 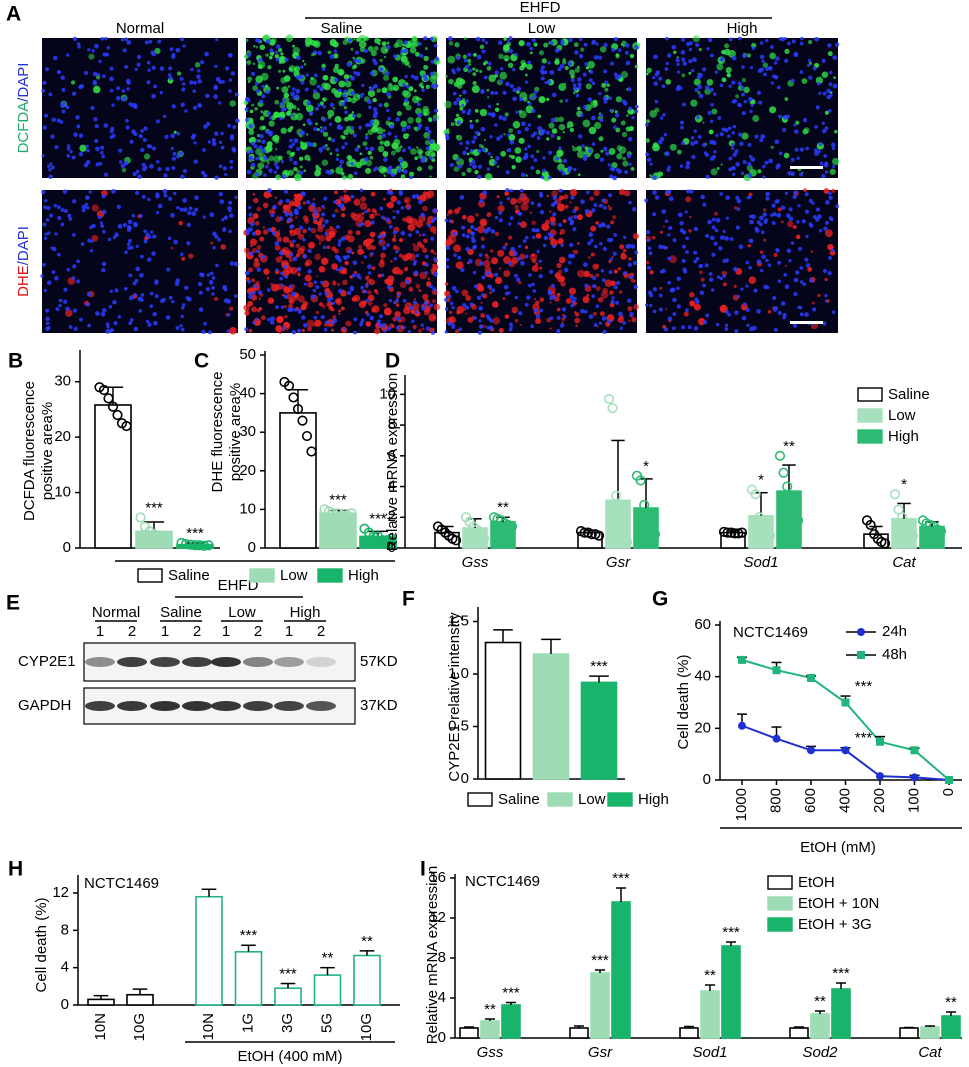 I want to click on inner-label: NCTC1469, so click(x=502, y=881).